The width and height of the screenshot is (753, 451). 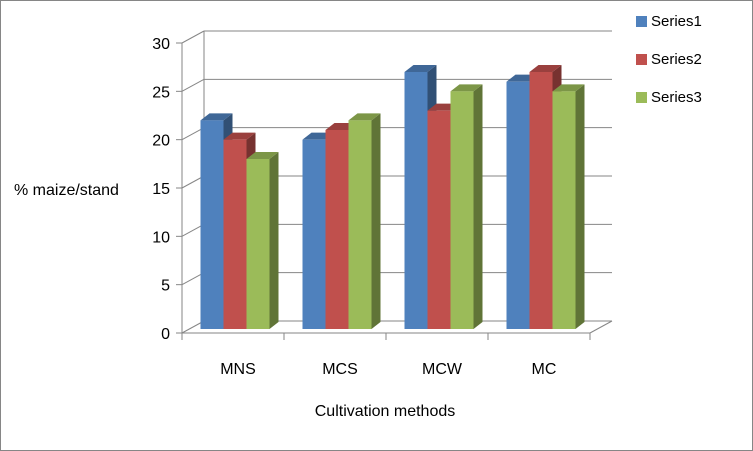 What do you see at coordinates (676, 97) in the screenshot?
I see `legend-label: Series3` at bounding box center [676, 97].